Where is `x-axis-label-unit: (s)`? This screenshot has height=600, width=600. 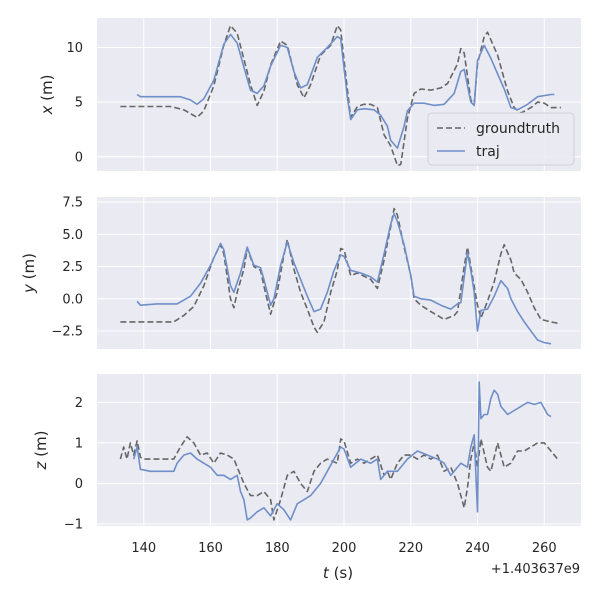
x-axis-label-unit: (s) is located at coordinates (341, 573).